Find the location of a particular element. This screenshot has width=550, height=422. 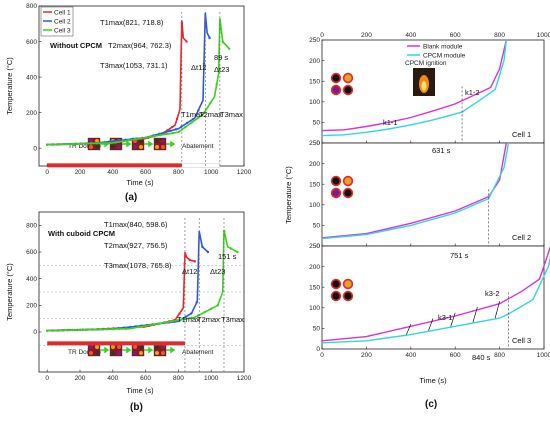

subplot-label-cell3: Cell 3 is located at coordinates (521, 340).